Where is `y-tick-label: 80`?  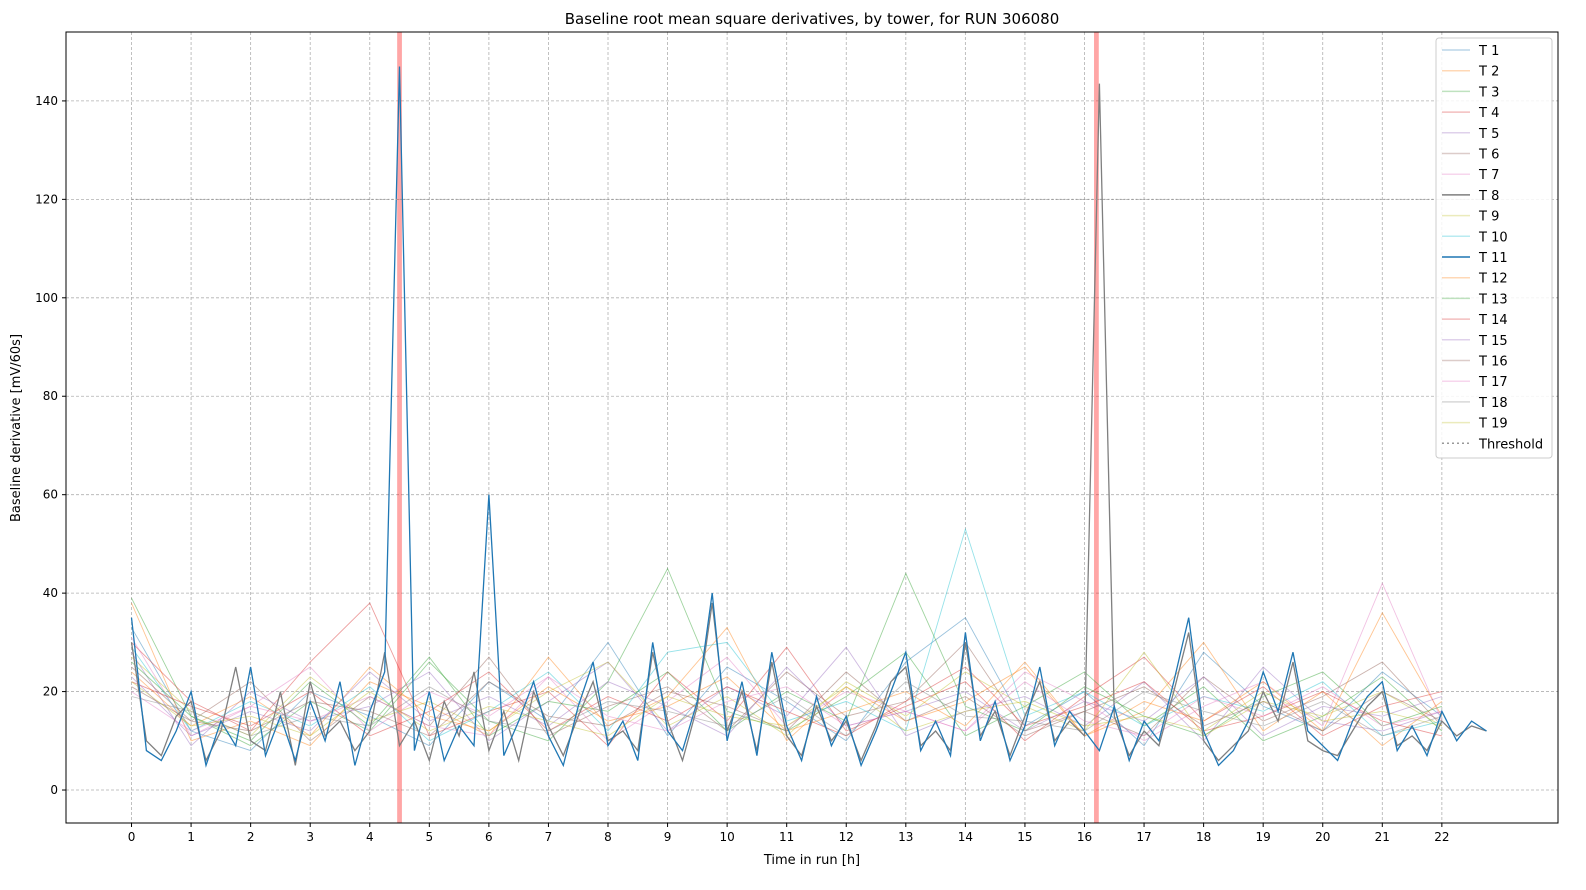
y-tick-label: 80 is located at coordinates (50, 396).